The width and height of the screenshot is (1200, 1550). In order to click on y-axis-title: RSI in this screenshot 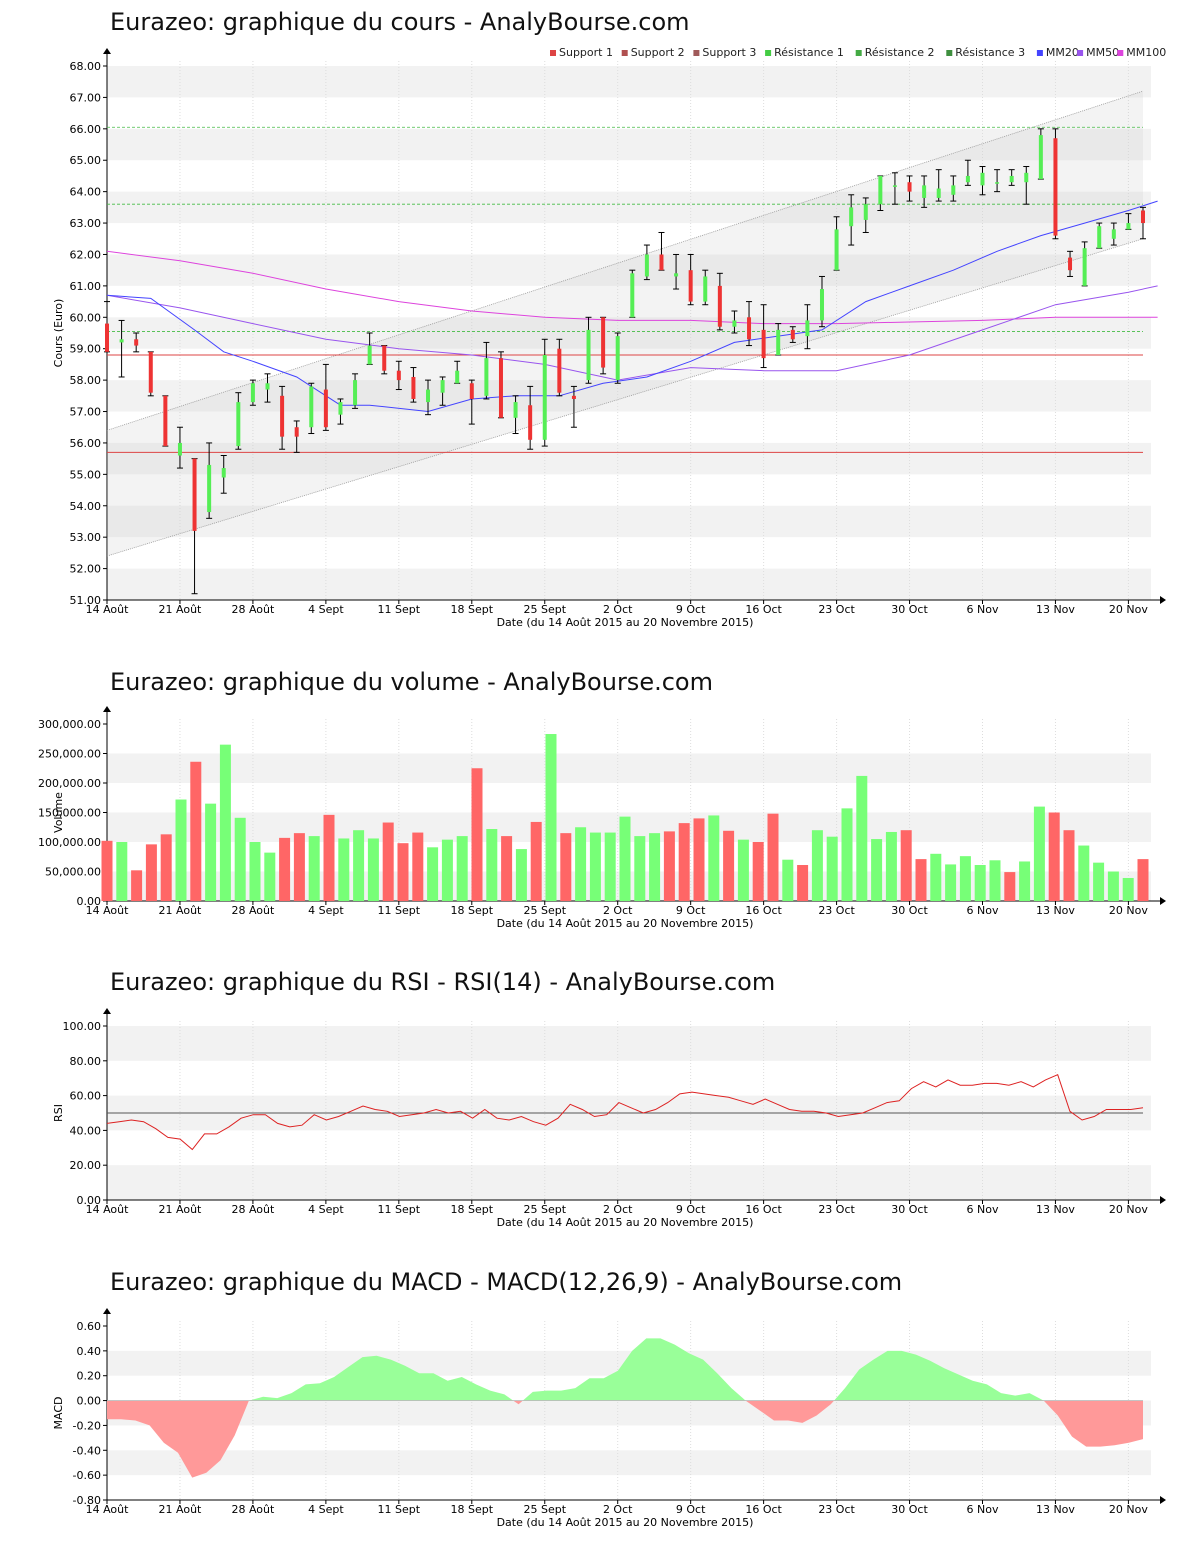, I will do `click(58, 1113)`.